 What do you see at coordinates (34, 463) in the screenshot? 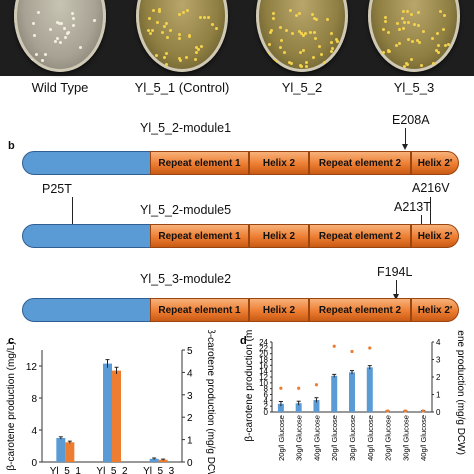
I see `y-tick-label: 0` at bounding box center [34, 463].